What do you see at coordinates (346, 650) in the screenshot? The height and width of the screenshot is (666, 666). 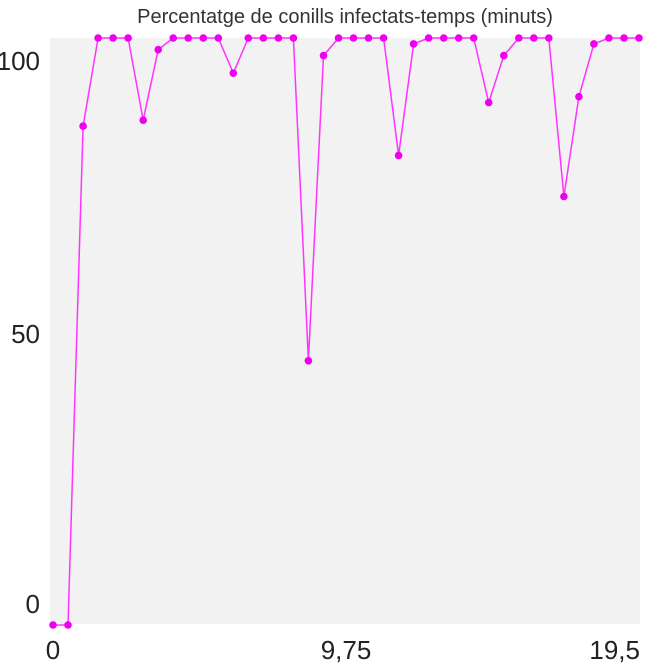 I see `x-tick-label: 9,75` at bounding box center [346, 650].